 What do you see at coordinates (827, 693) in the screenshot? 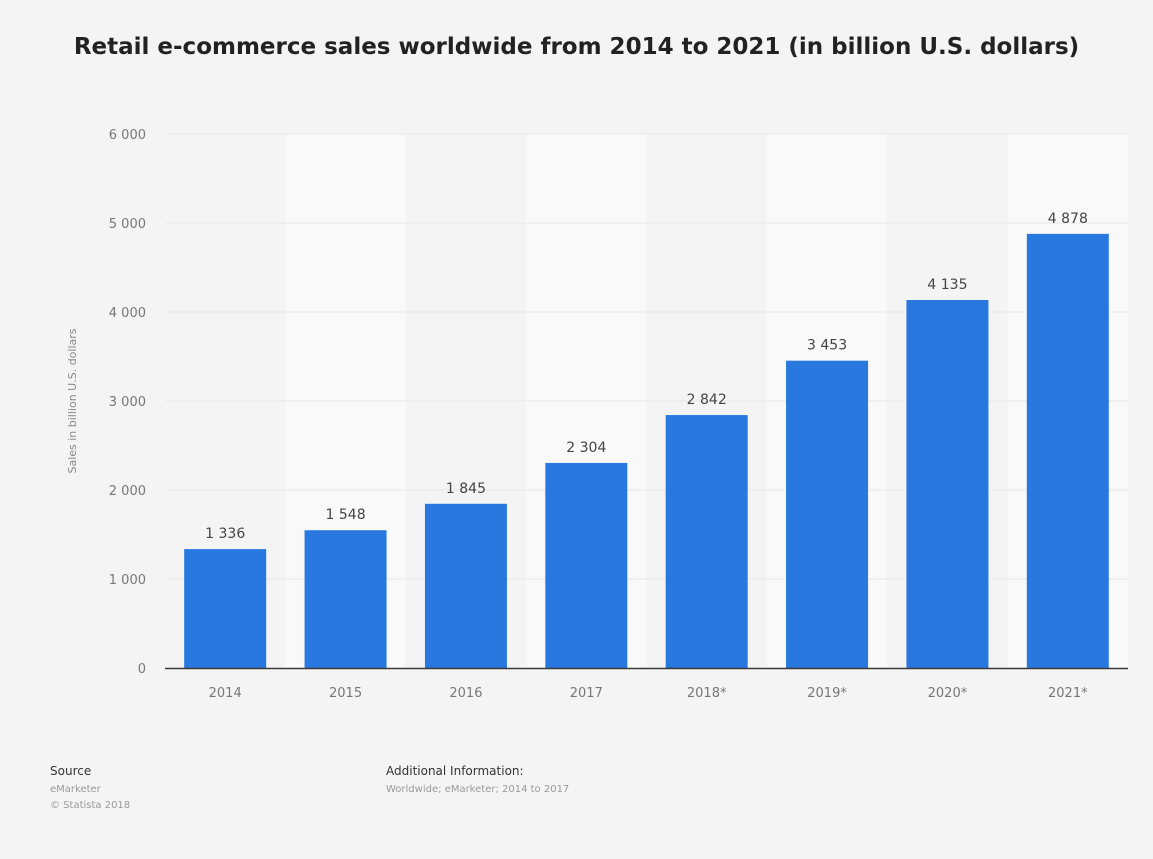
I see `x-tick-label-5: 2019*` at bounding box center [827, 693].